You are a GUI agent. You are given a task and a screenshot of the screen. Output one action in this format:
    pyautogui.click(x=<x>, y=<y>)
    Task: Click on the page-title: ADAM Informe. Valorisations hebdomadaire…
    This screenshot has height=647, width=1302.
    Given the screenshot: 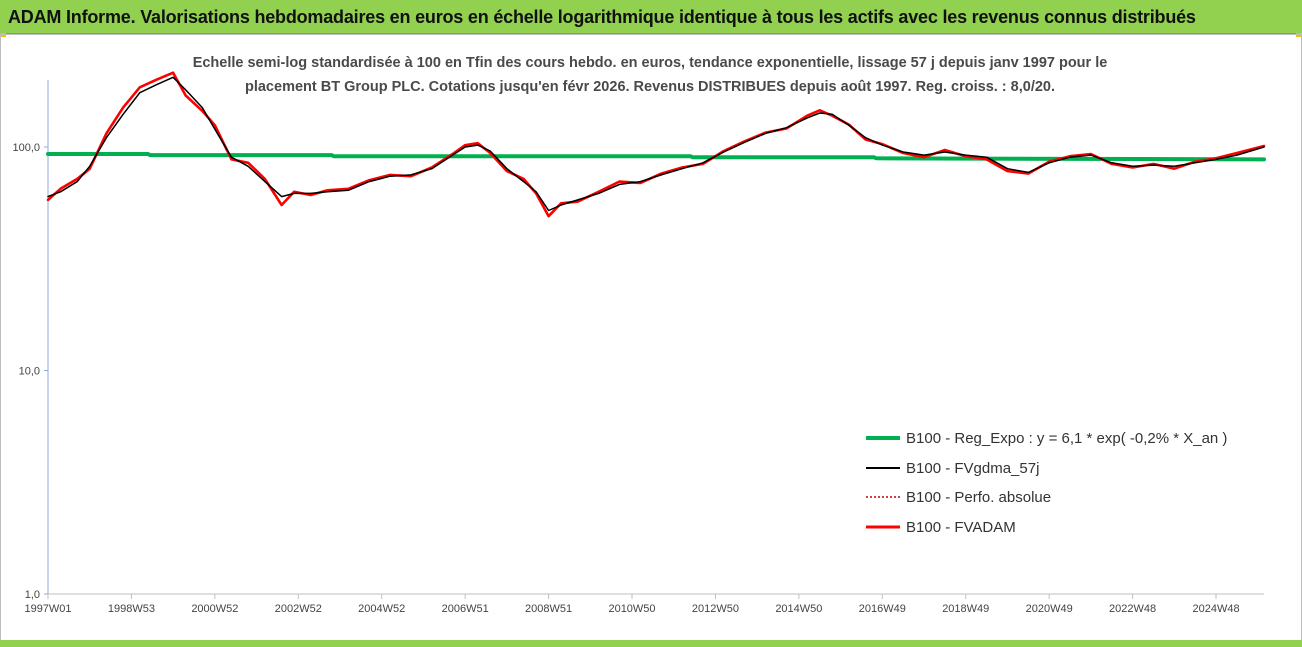 What is the action you would take?
    pyautogui.click(x=602, y=17)
    